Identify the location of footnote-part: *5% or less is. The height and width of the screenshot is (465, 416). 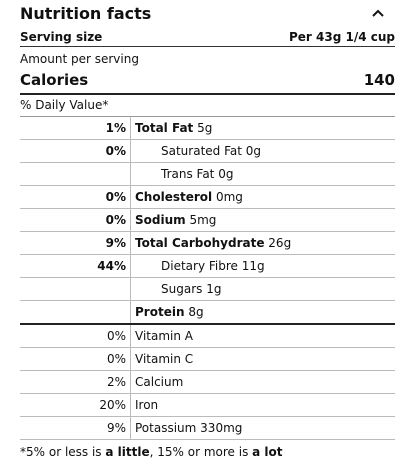
(63, 452).